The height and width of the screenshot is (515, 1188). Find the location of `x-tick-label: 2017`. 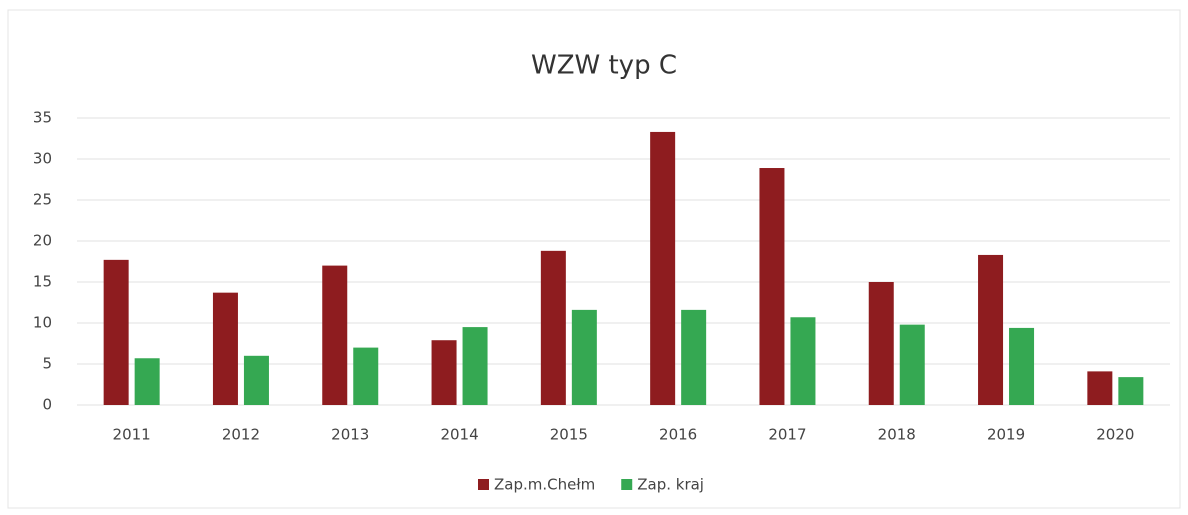

x-tick-label: 2017 is located at coordinates (787, 435).